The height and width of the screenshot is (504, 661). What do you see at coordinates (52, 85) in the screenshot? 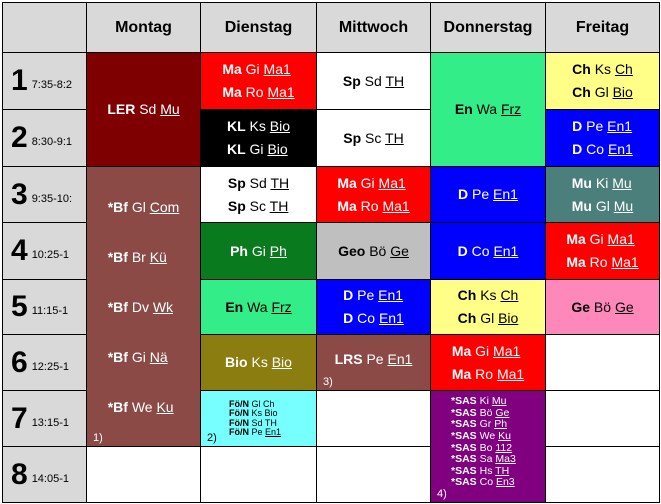
I see `period-time: 7:35-8:2` at bounding box center [52, 85].